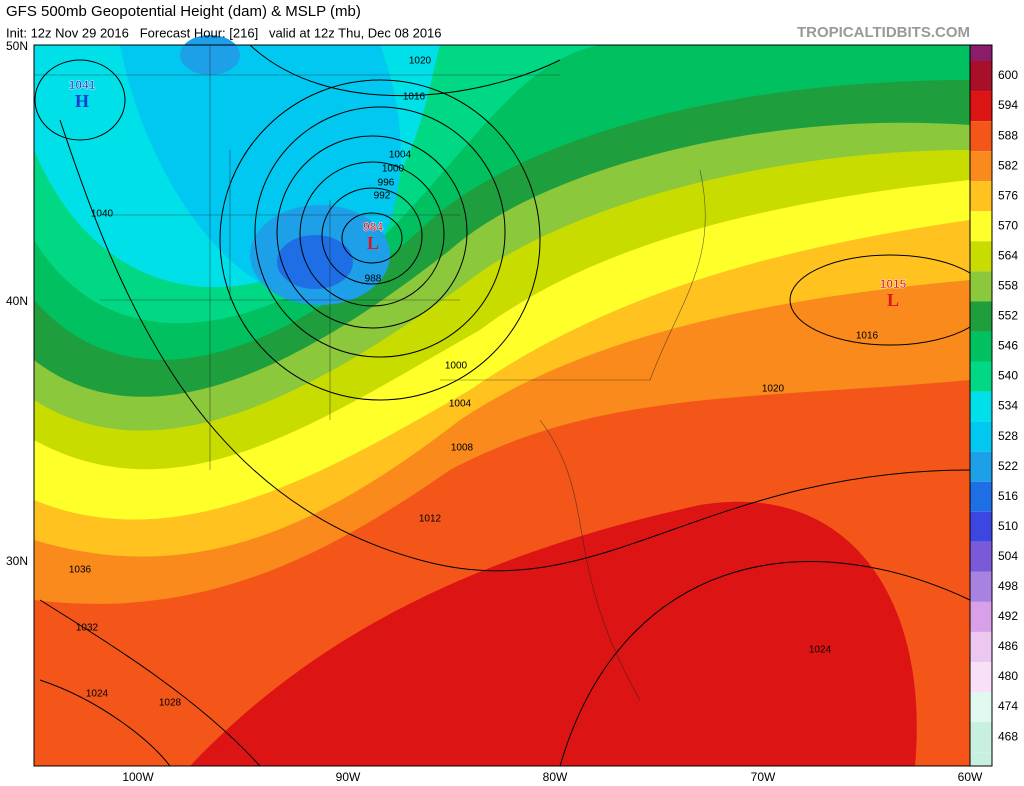  Describe the element at coordinates (1008, 165) in the screenshot. I see `colorbar-label: 582` at that location.